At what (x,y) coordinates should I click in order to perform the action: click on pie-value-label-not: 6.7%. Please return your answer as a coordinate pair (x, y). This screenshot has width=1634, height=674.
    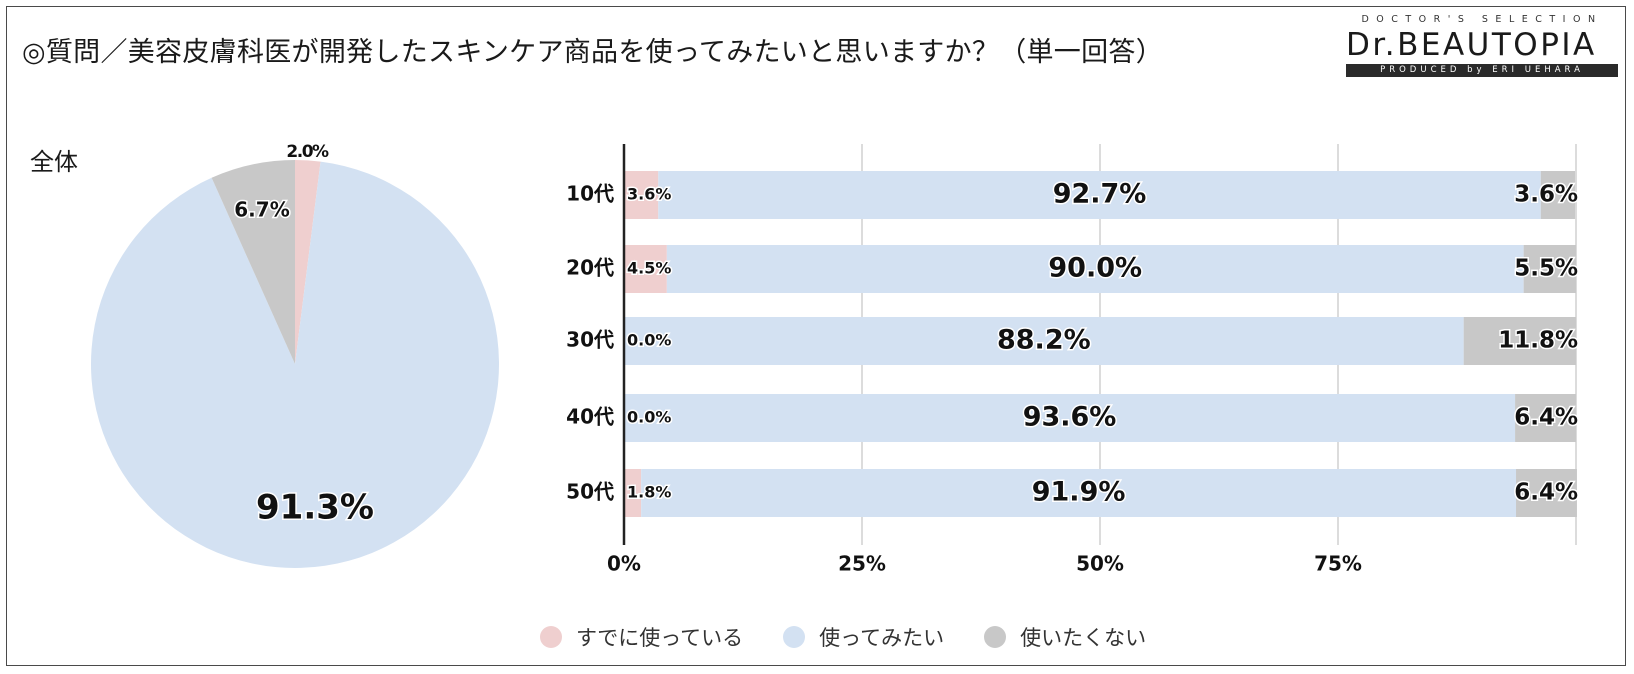
    Looking at the image, I should click on (261, 210).